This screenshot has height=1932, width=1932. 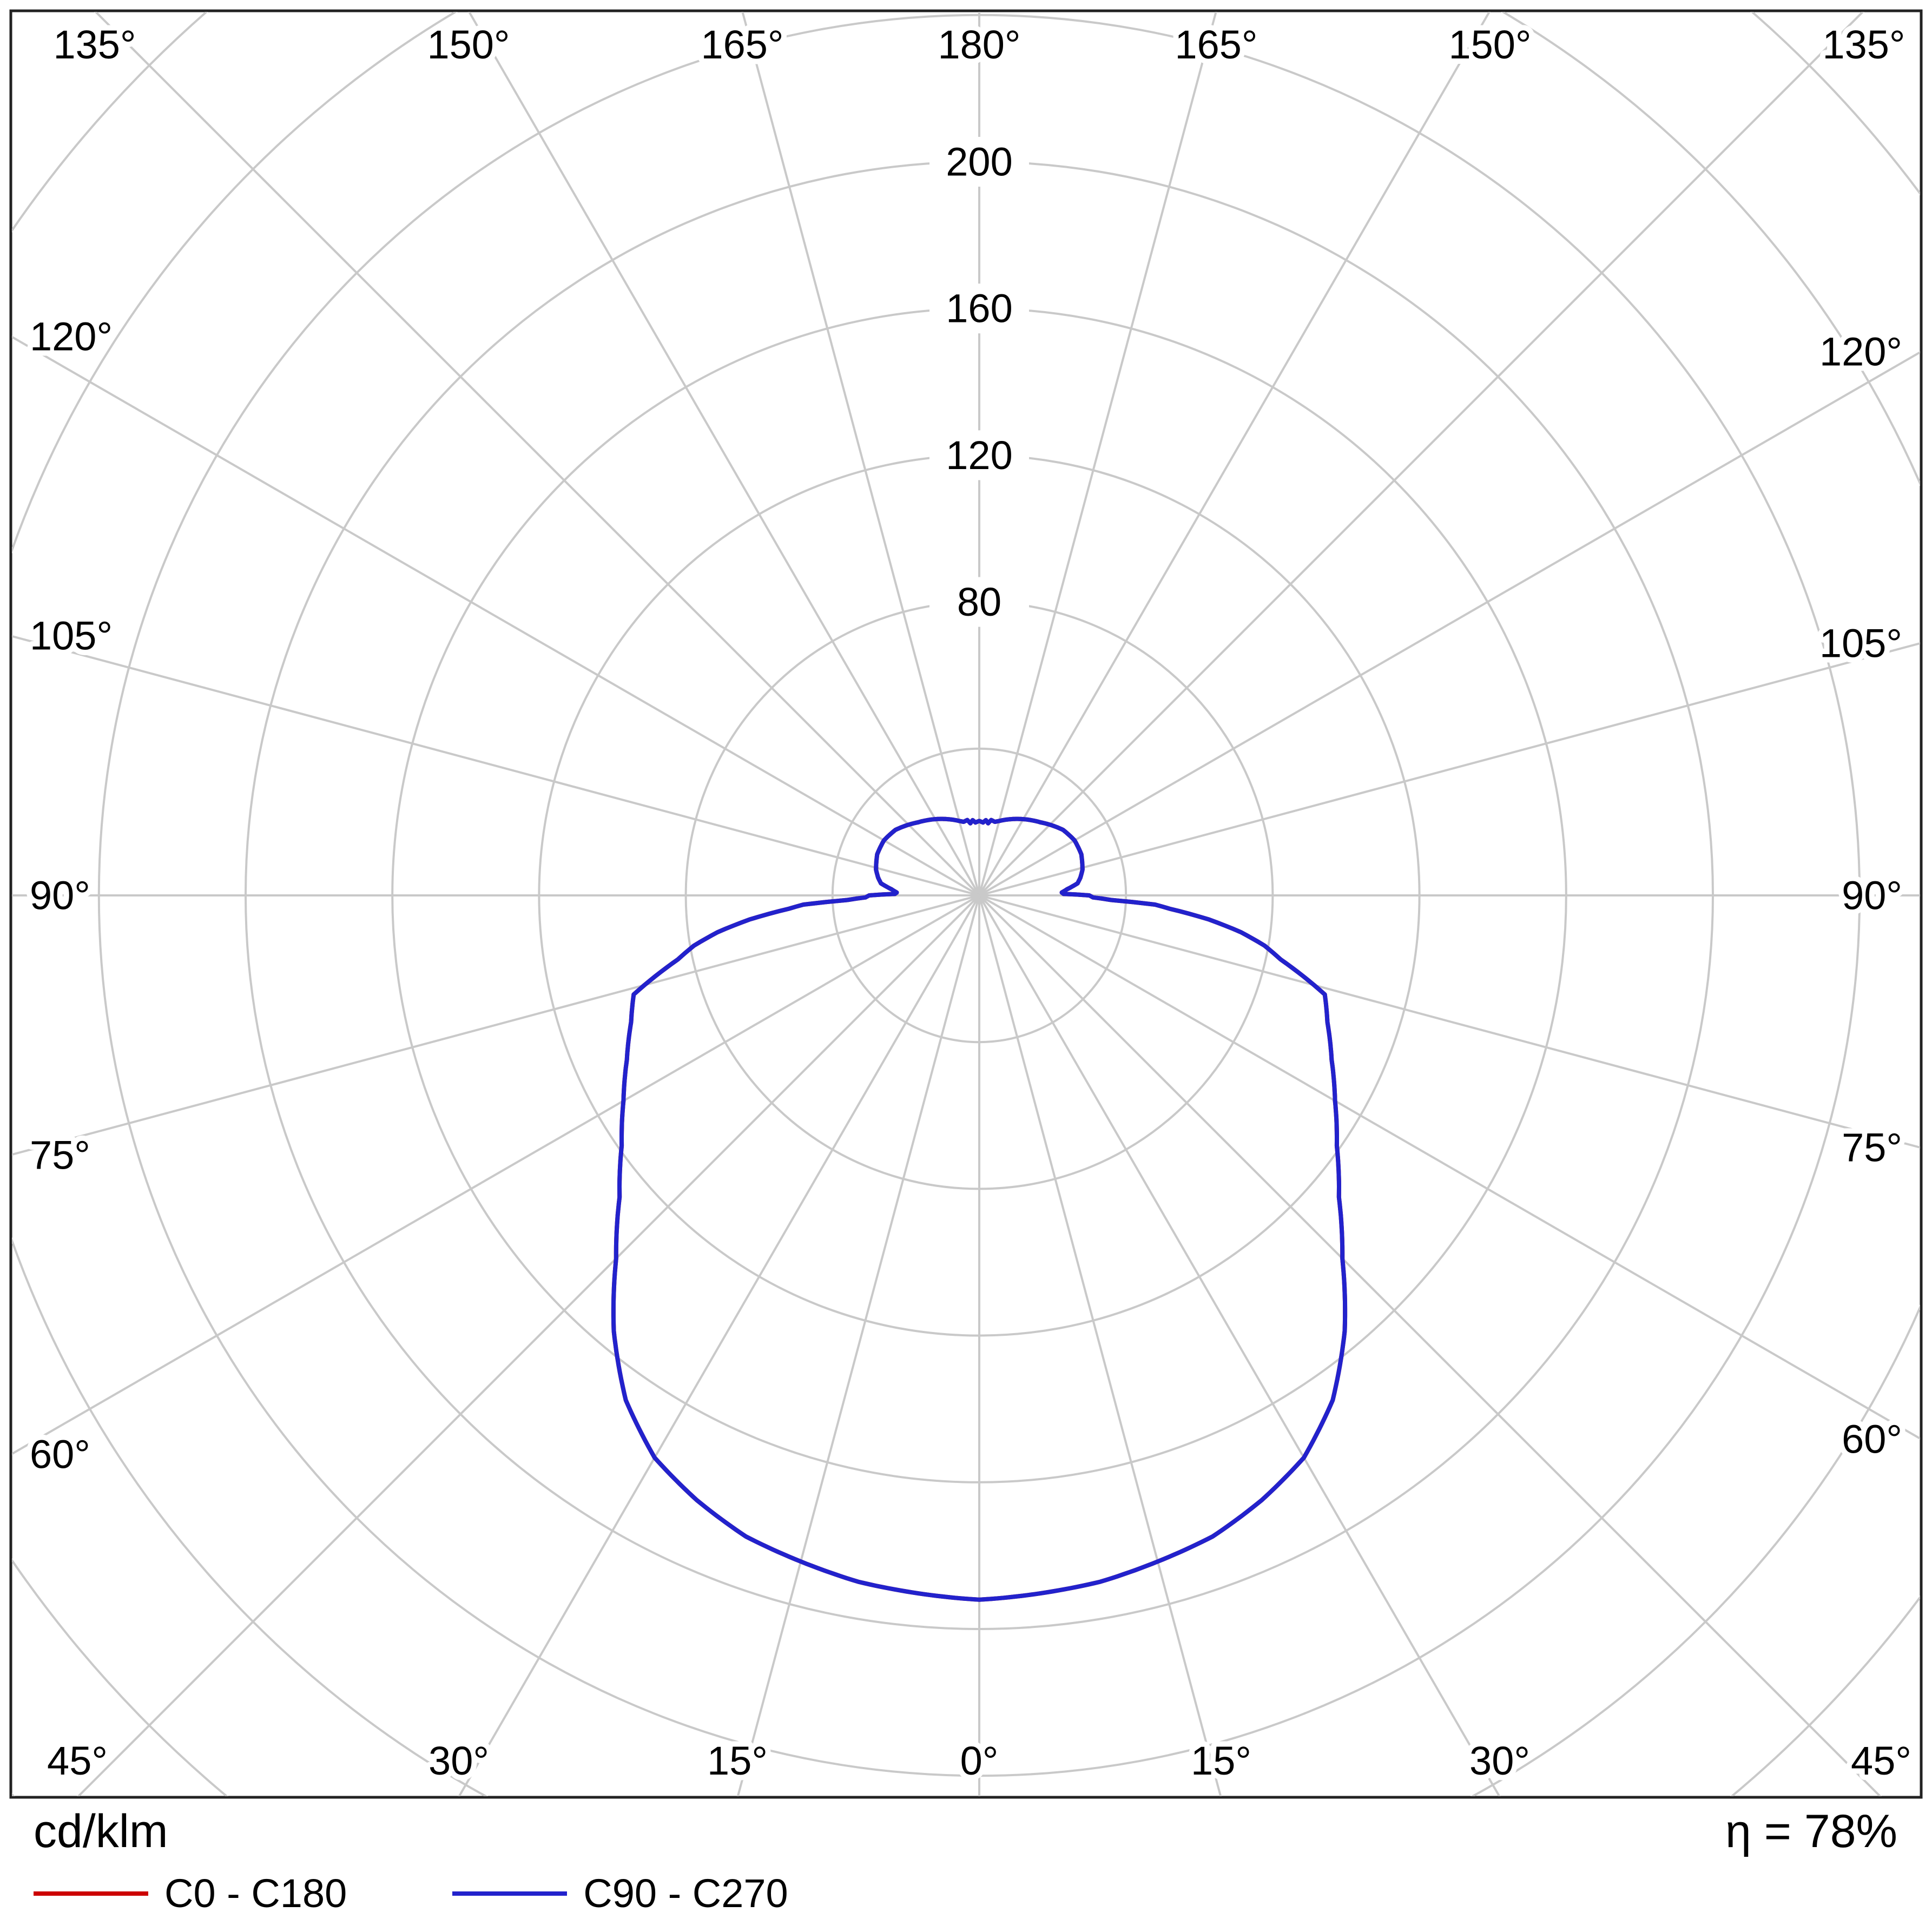 I want to click on legend-label: C90 - C270, so click(x=685, y=1893).